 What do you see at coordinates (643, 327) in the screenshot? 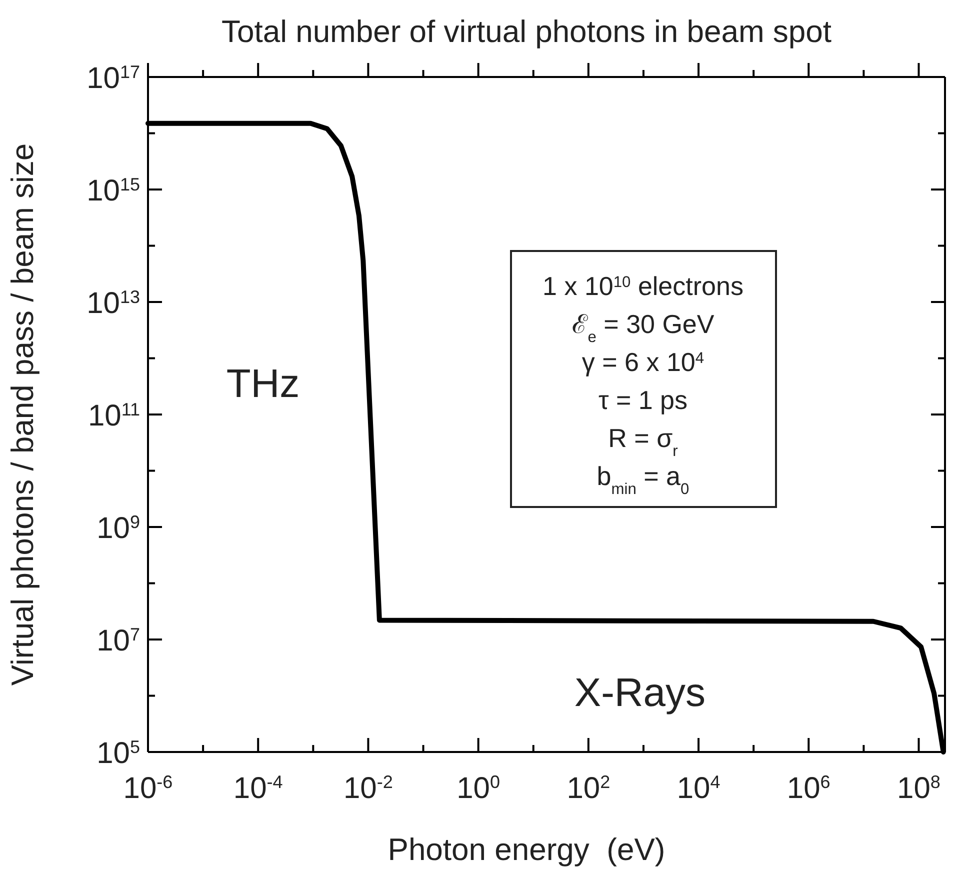
I see `annotation: ℰ$_{e}$ = 30 GeV` at bounding box center [643, 327].